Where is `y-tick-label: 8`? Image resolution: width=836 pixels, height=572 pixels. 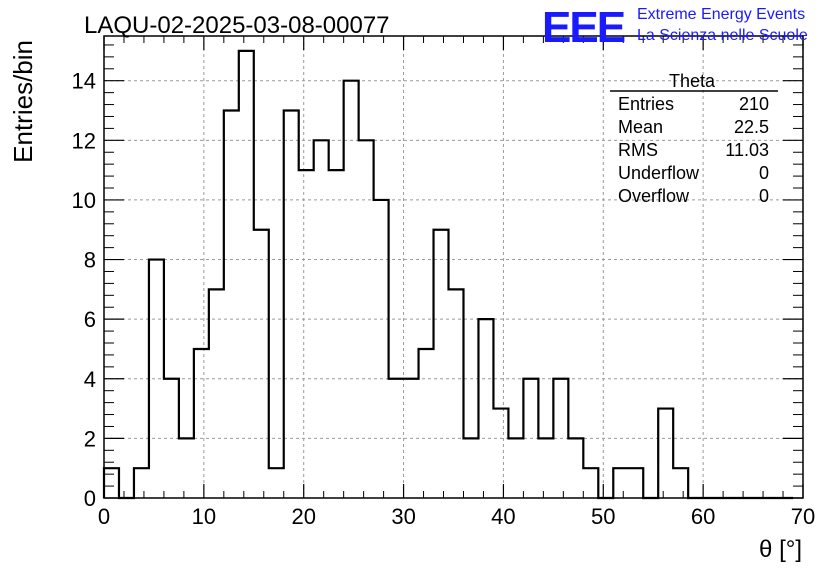
y-tick-label: 8 is located at coordinates (90, 260).